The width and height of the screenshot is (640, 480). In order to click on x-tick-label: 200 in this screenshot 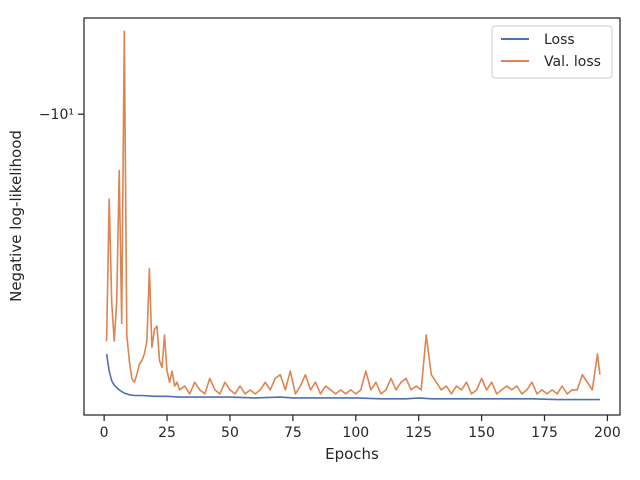, I will do `click(607, 433)`.